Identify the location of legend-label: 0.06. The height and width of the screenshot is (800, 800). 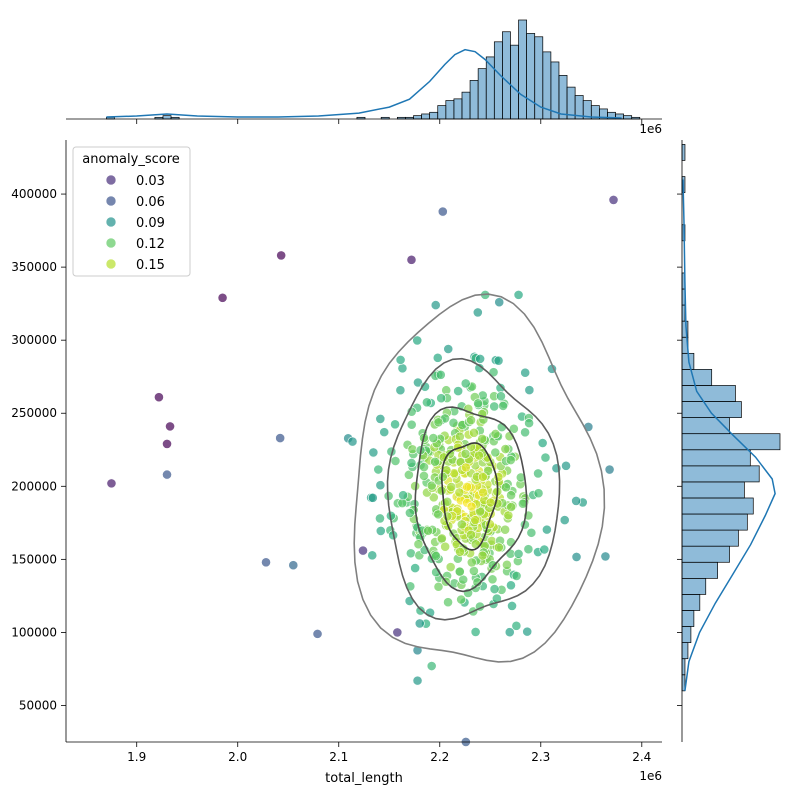
(150, 202).